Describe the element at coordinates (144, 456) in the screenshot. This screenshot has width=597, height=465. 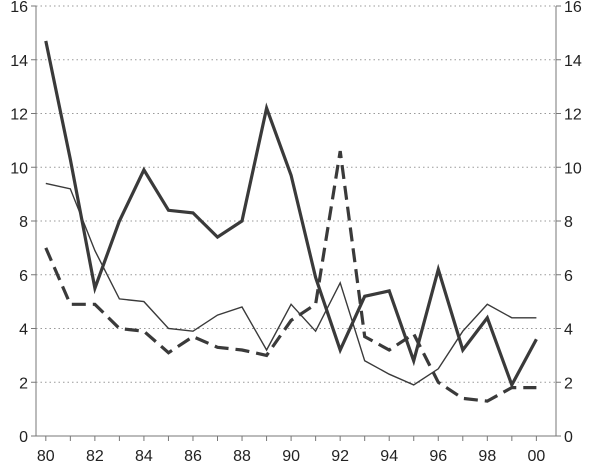
I see `x-tick-label: 84` at that location.